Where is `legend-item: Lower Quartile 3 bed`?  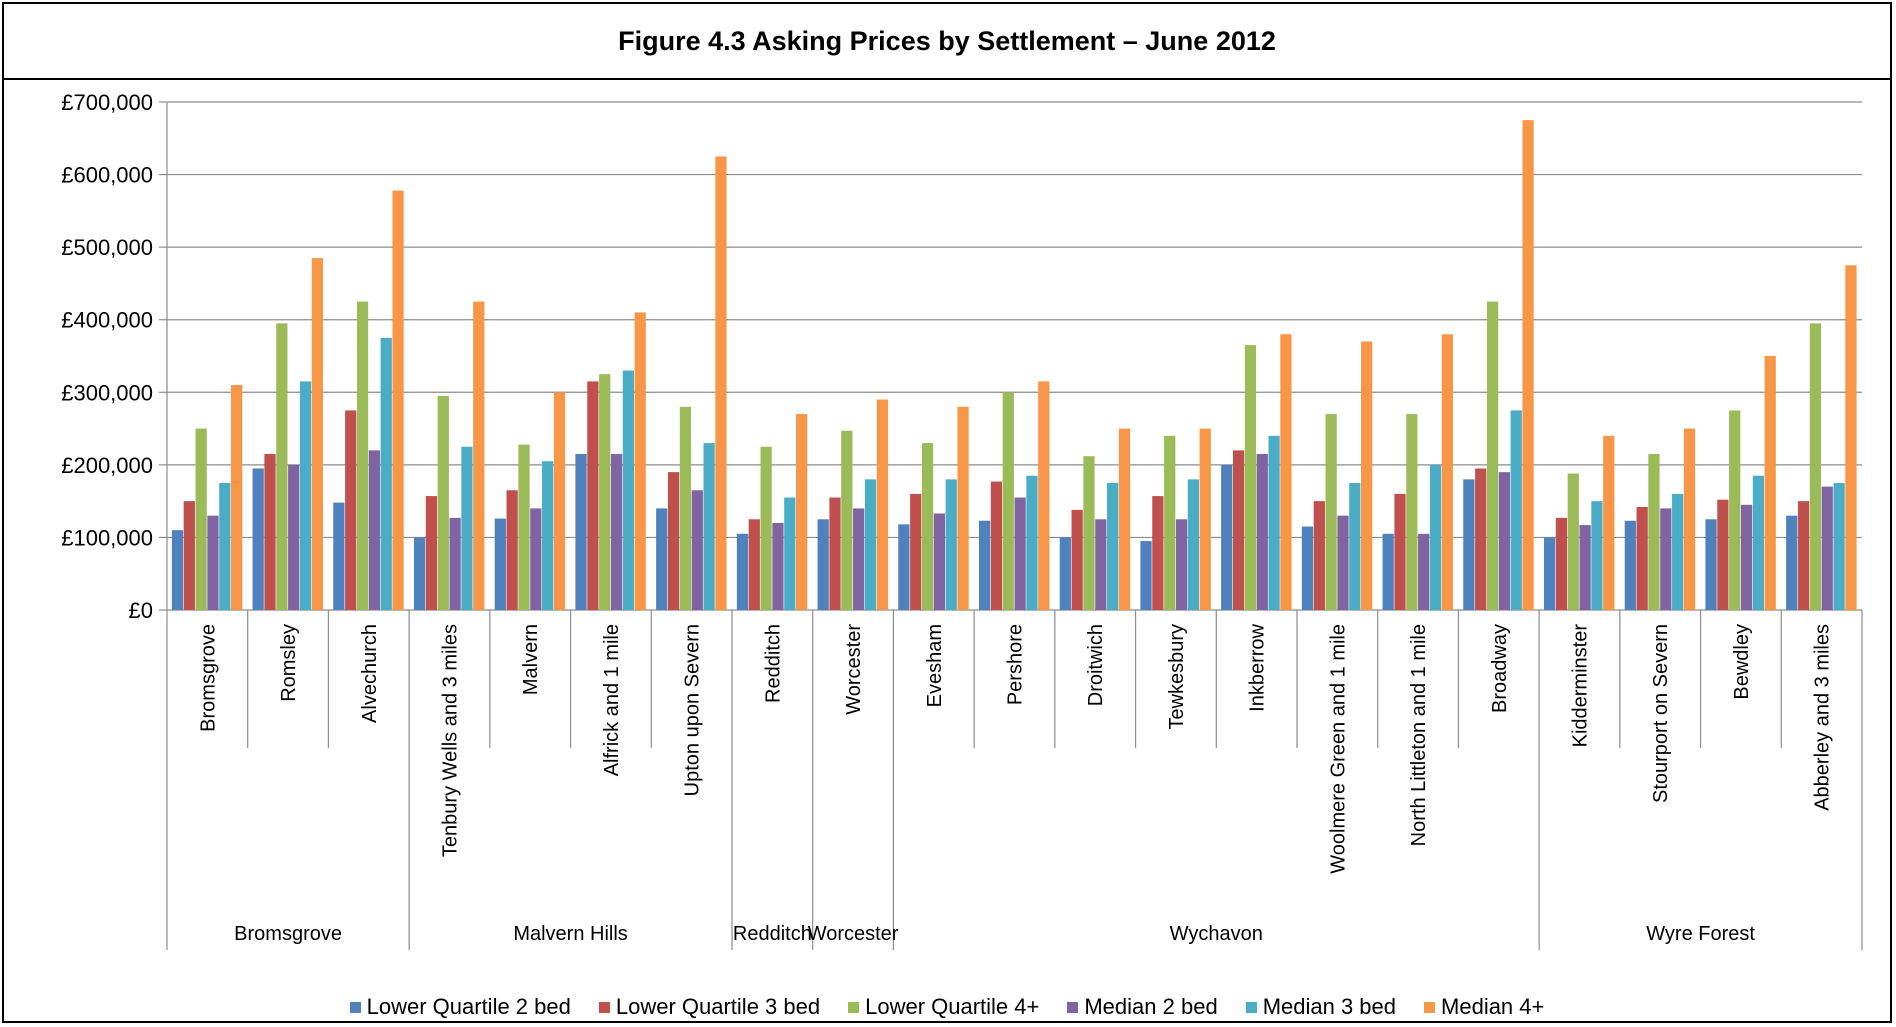 legend-item: Lower Quartile 3 bed is located at coordinates (709, 1007).